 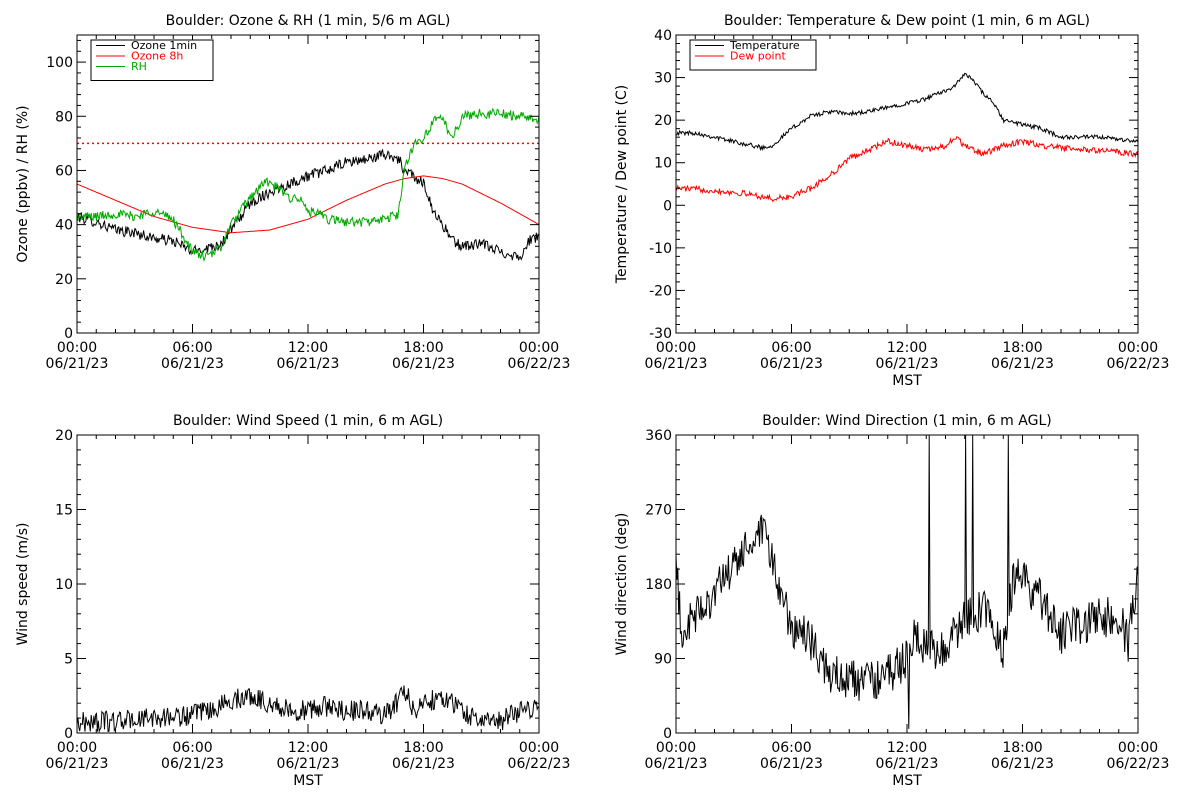 What do you see at coordinates (23, 183) in the screenshot?
I see `y-axis-label: Ozone (ppbv) / RH (%)` at bounding box center [23, 183].